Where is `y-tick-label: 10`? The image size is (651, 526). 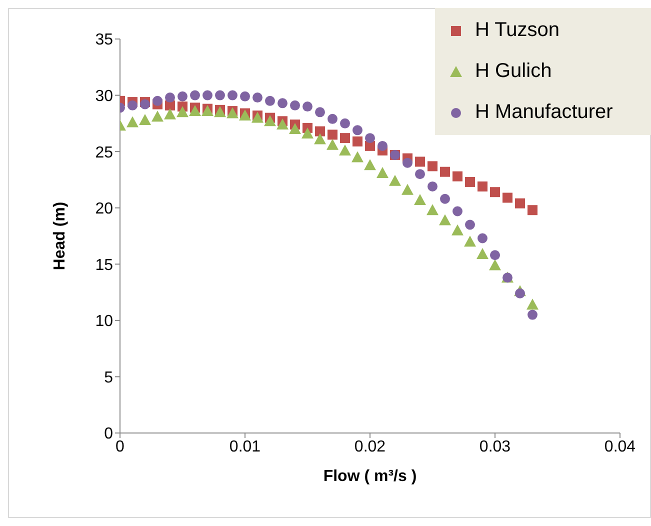
y-tick-label: 10 is located at coordinates (104, 321).